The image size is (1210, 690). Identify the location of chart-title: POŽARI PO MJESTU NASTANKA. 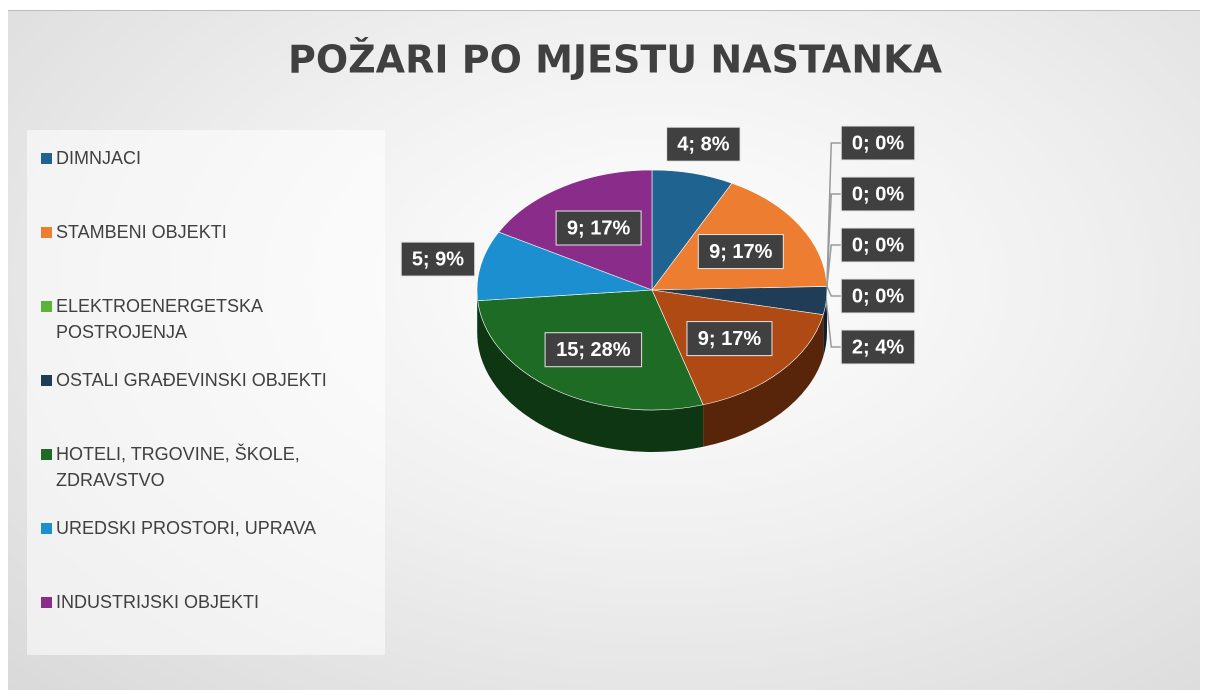
(615, 60).